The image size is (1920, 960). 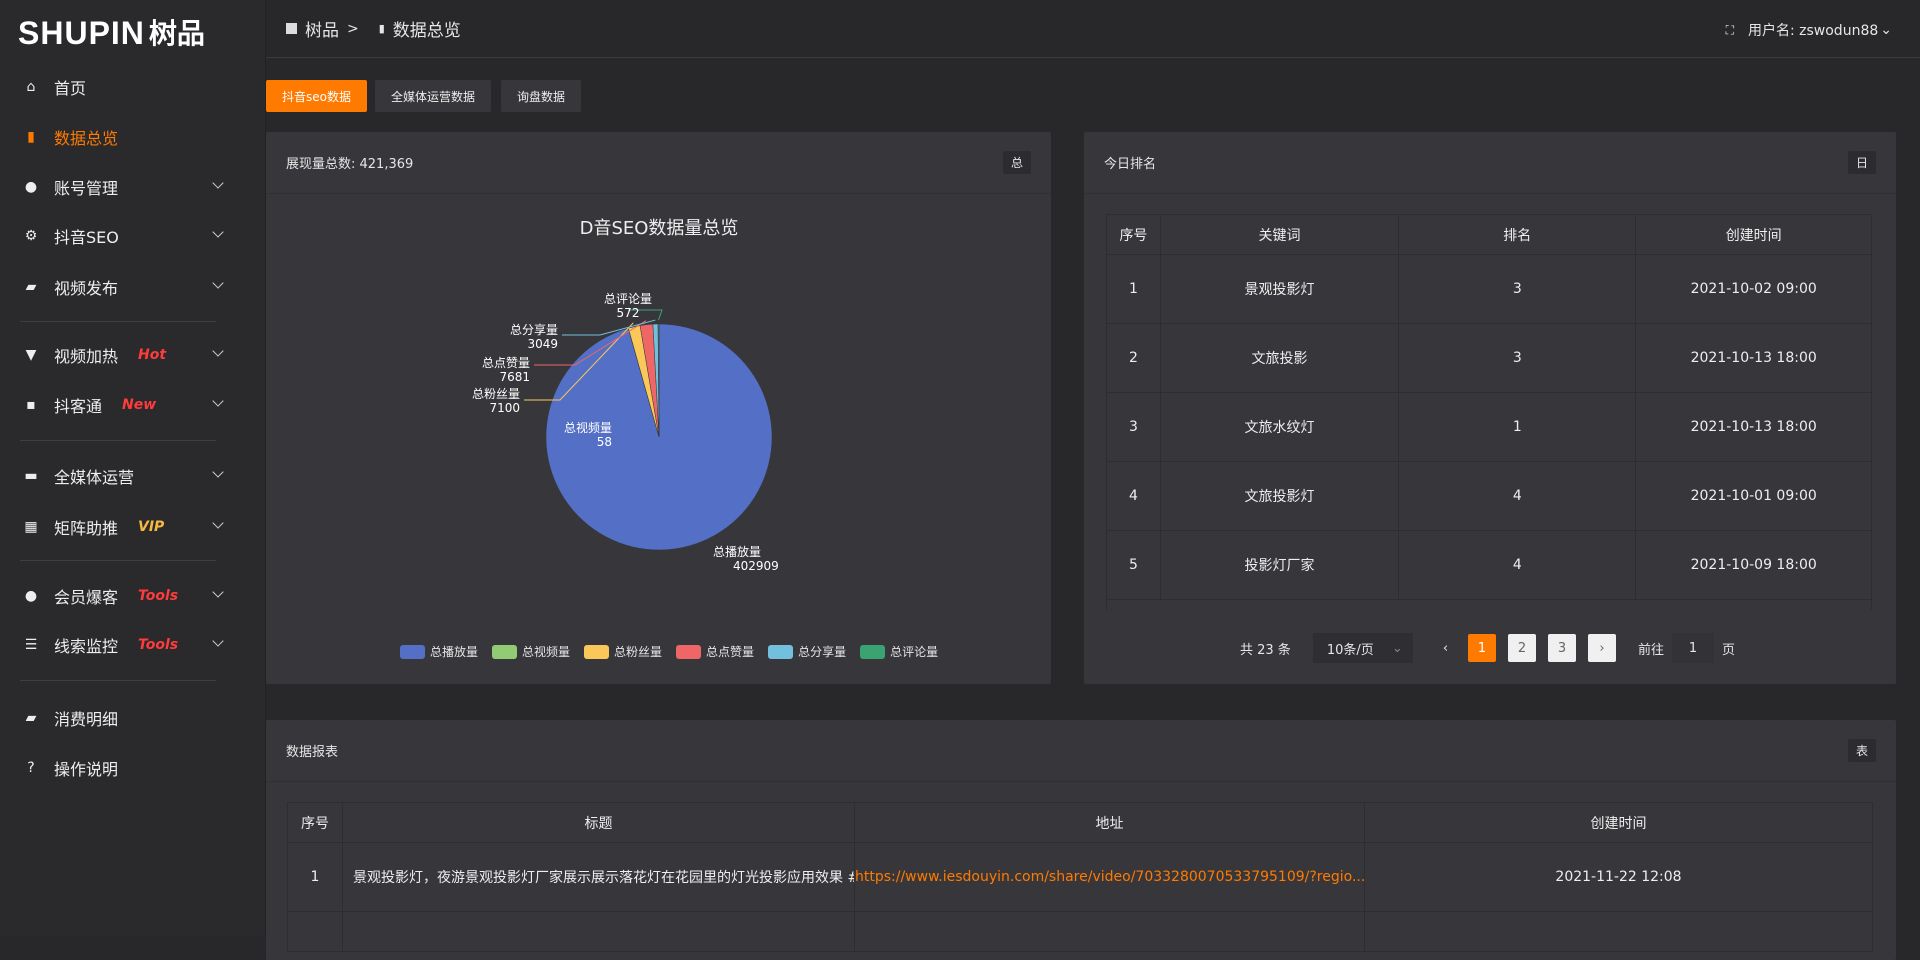 What do you see at coordinates (133, 476) in the screenshot?
I see `sidebar-item: ▬ 全媒体运营` at bounding box center [133, 476].